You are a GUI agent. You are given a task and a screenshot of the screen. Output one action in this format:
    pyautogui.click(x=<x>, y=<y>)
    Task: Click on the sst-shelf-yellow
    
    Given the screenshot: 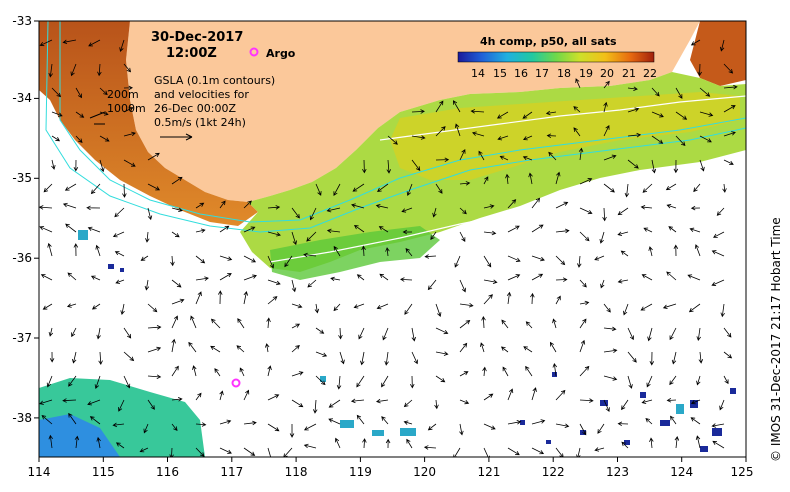 What is the action you would take?
    pyautogui.click(x=565, y=136)
    